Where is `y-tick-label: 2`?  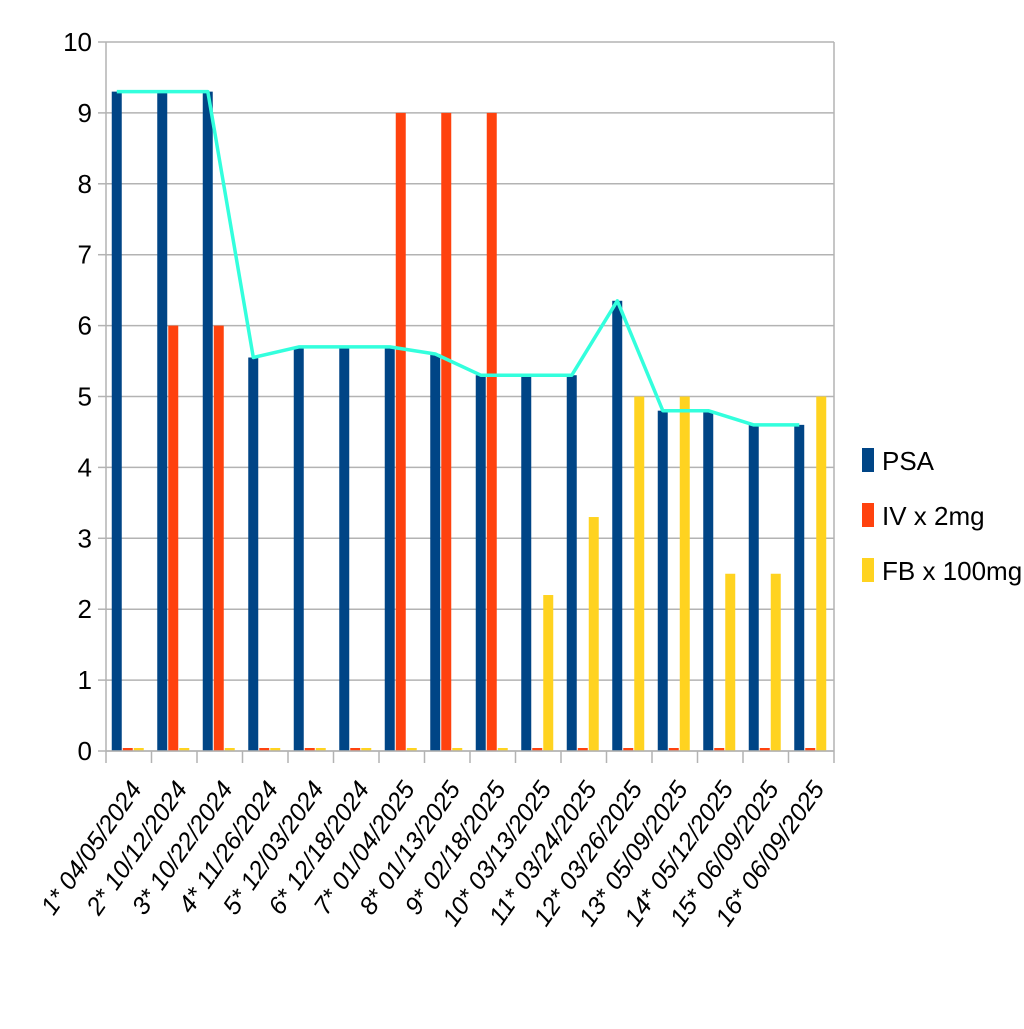
y-tick-label: 2 is located at coordinates (85, 609).